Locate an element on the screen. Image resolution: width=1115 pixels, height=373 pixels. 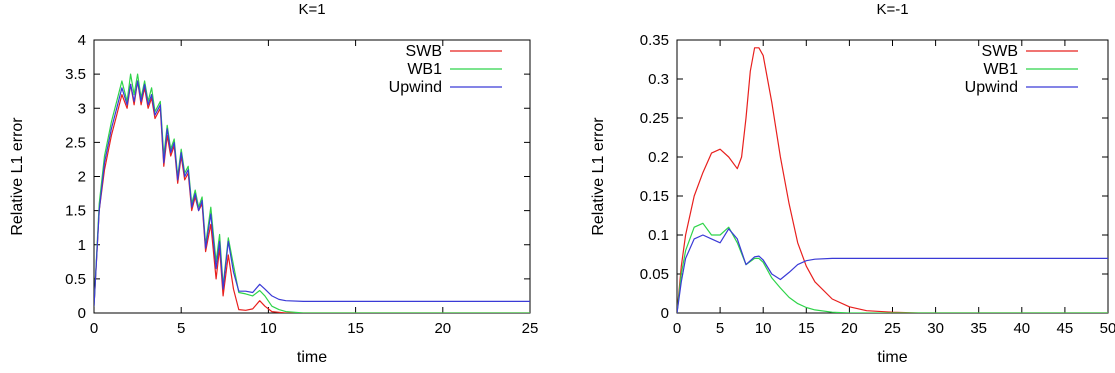
y-tick-label: 1 is located at coordinates (82, 245).